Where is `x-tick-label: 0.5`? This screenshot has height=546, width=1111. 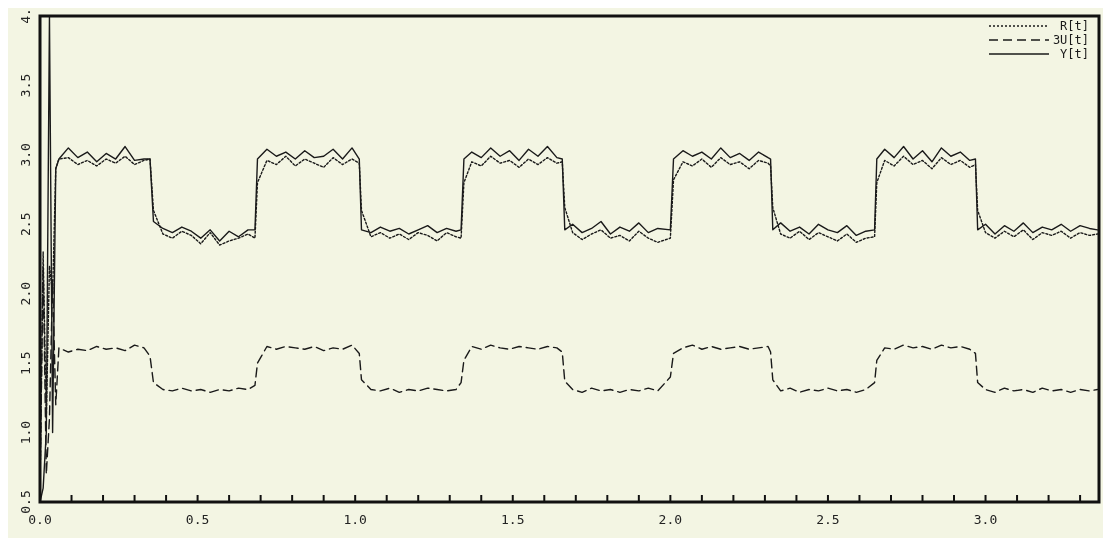
x-tick-label: 0.5 is located at coordinates (197, 519).